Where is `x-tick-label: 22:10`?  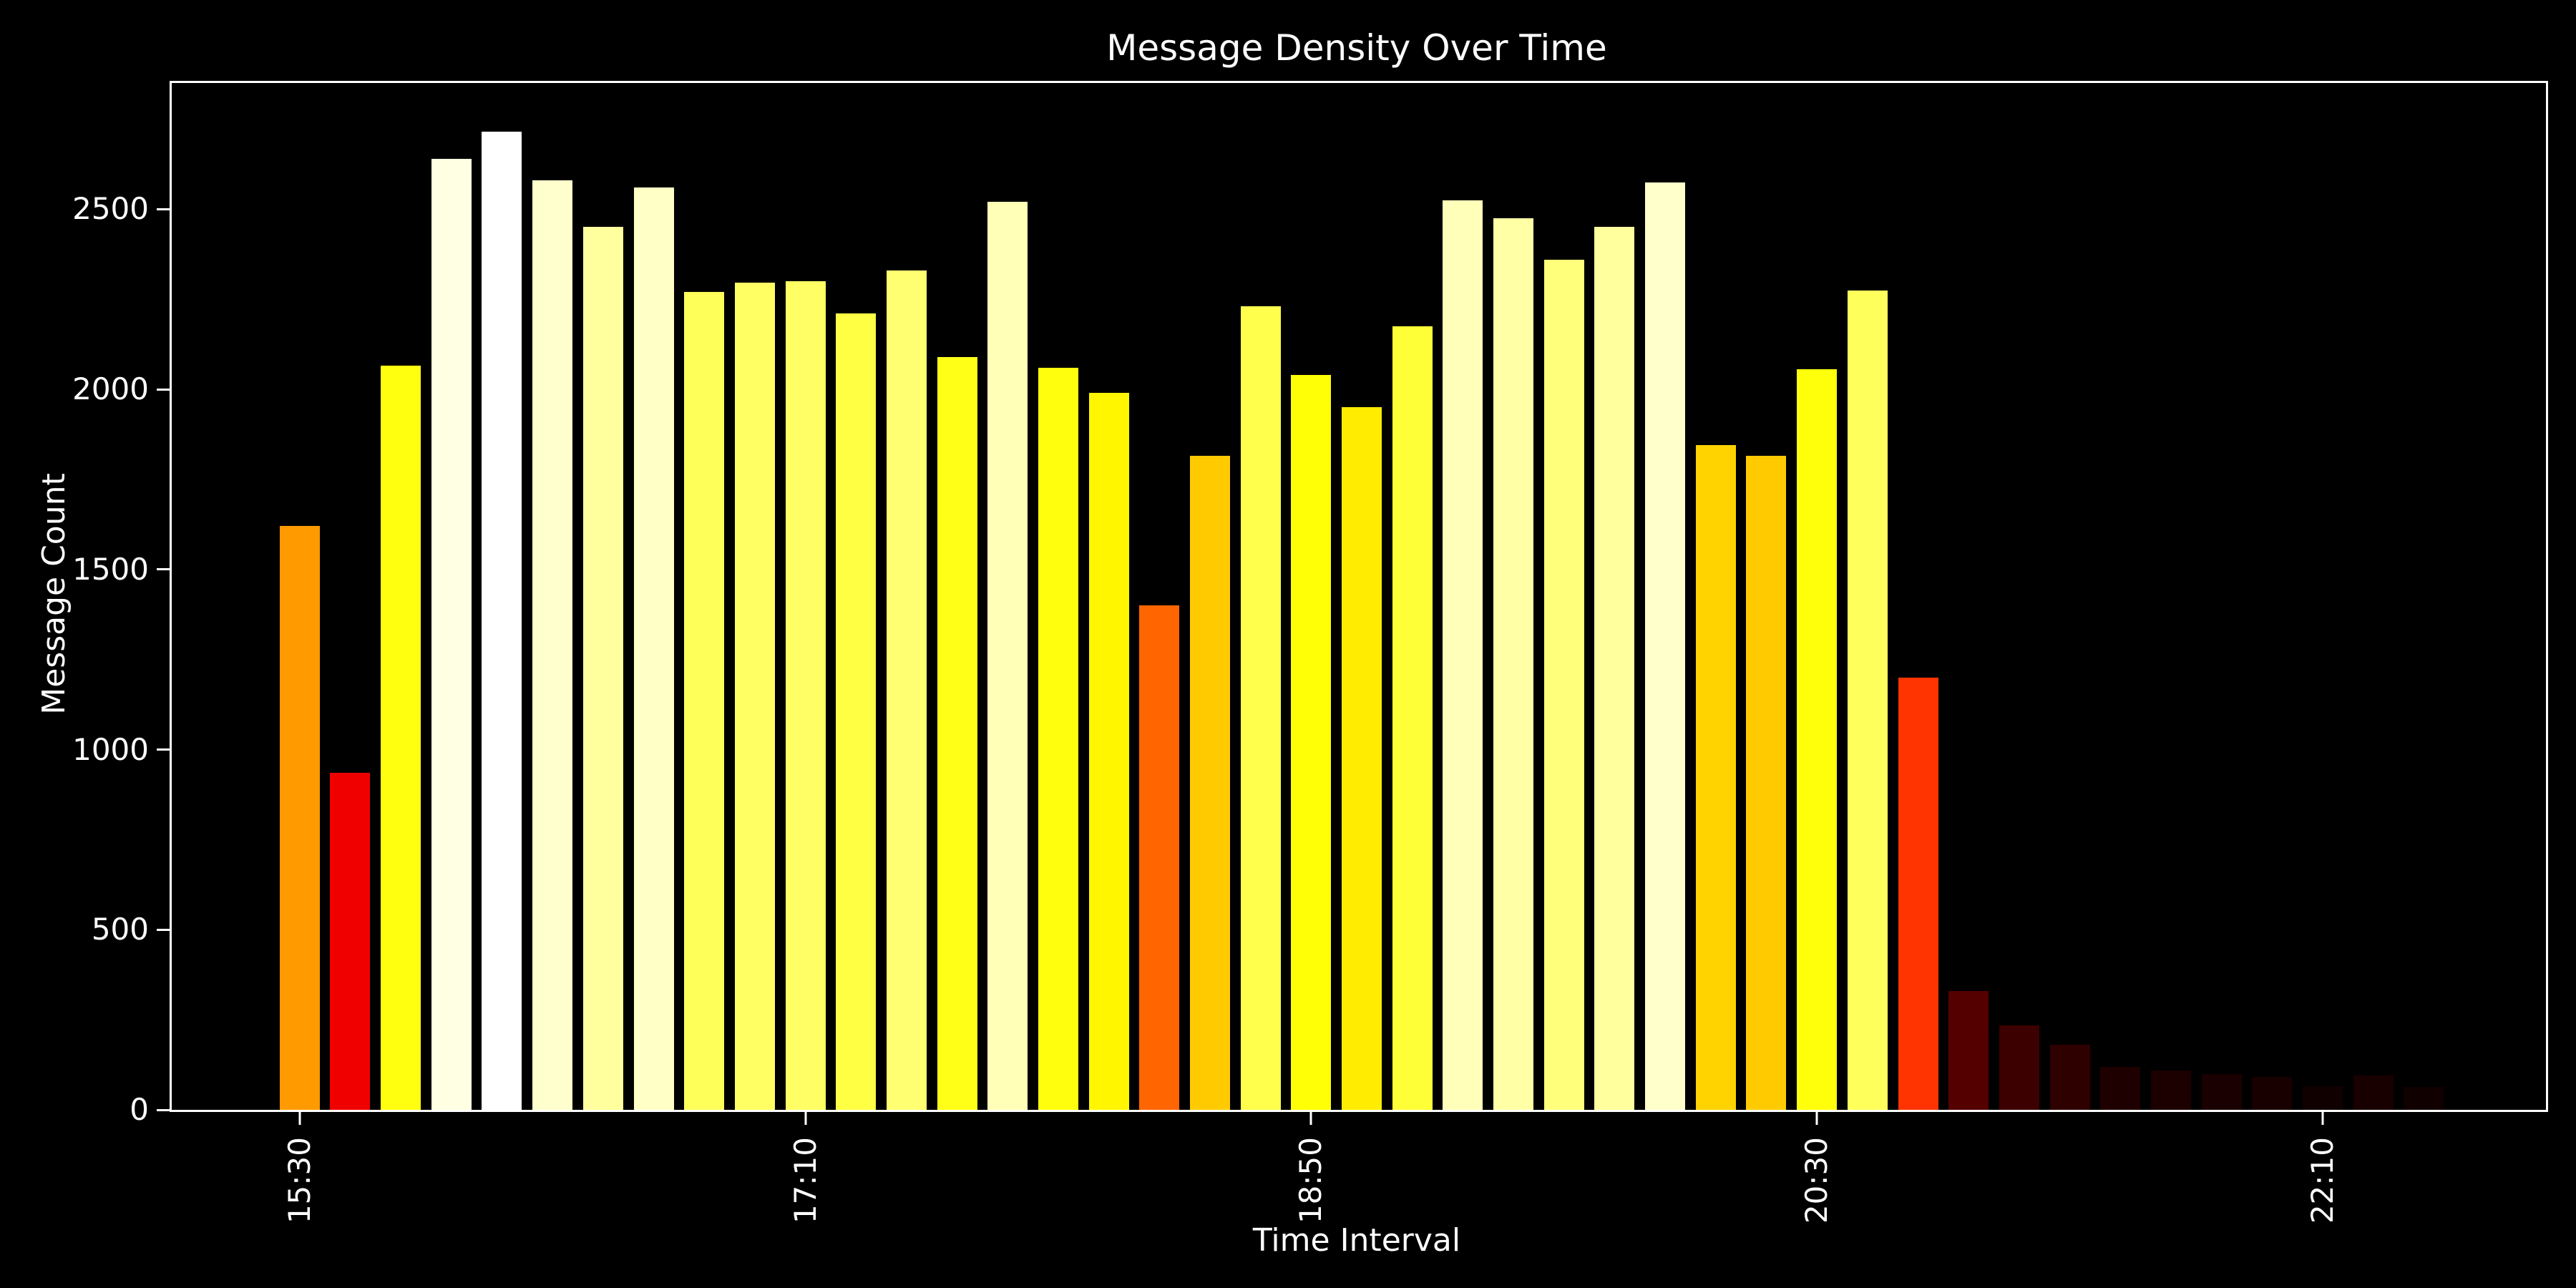
x-tick-label: 22:10 is located at coordinates (2322, 1180).